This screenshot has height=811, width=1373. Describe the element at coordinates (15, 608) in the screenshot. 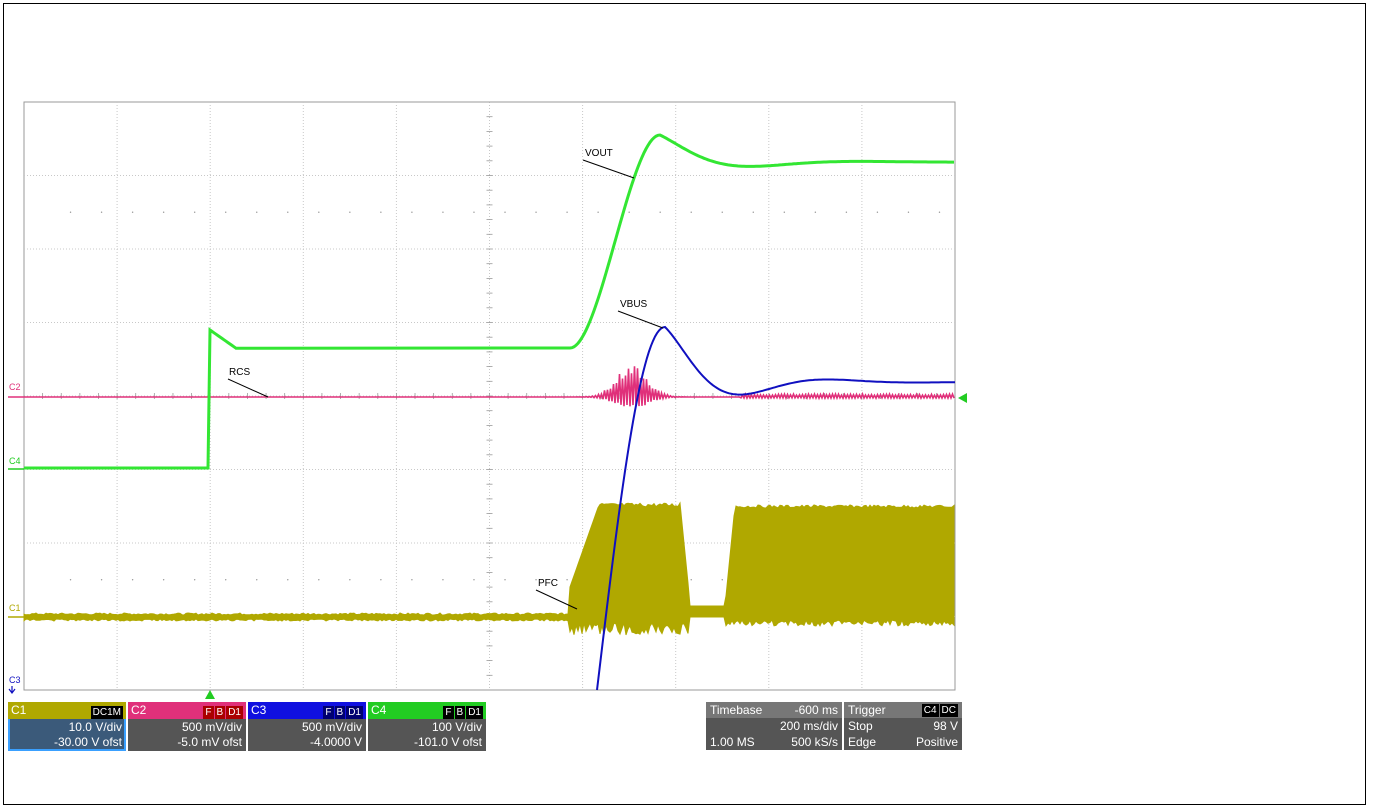

I see `c1-marker: C1` at that location.